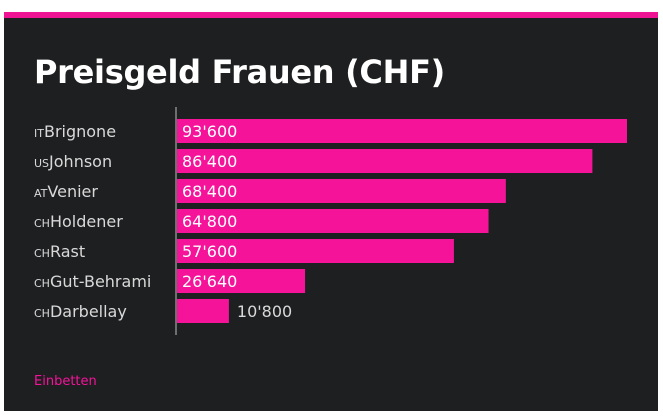 The width and height of the screenshot is (663, 417). I want to click on value-label: 26'640, so click(209, 281).